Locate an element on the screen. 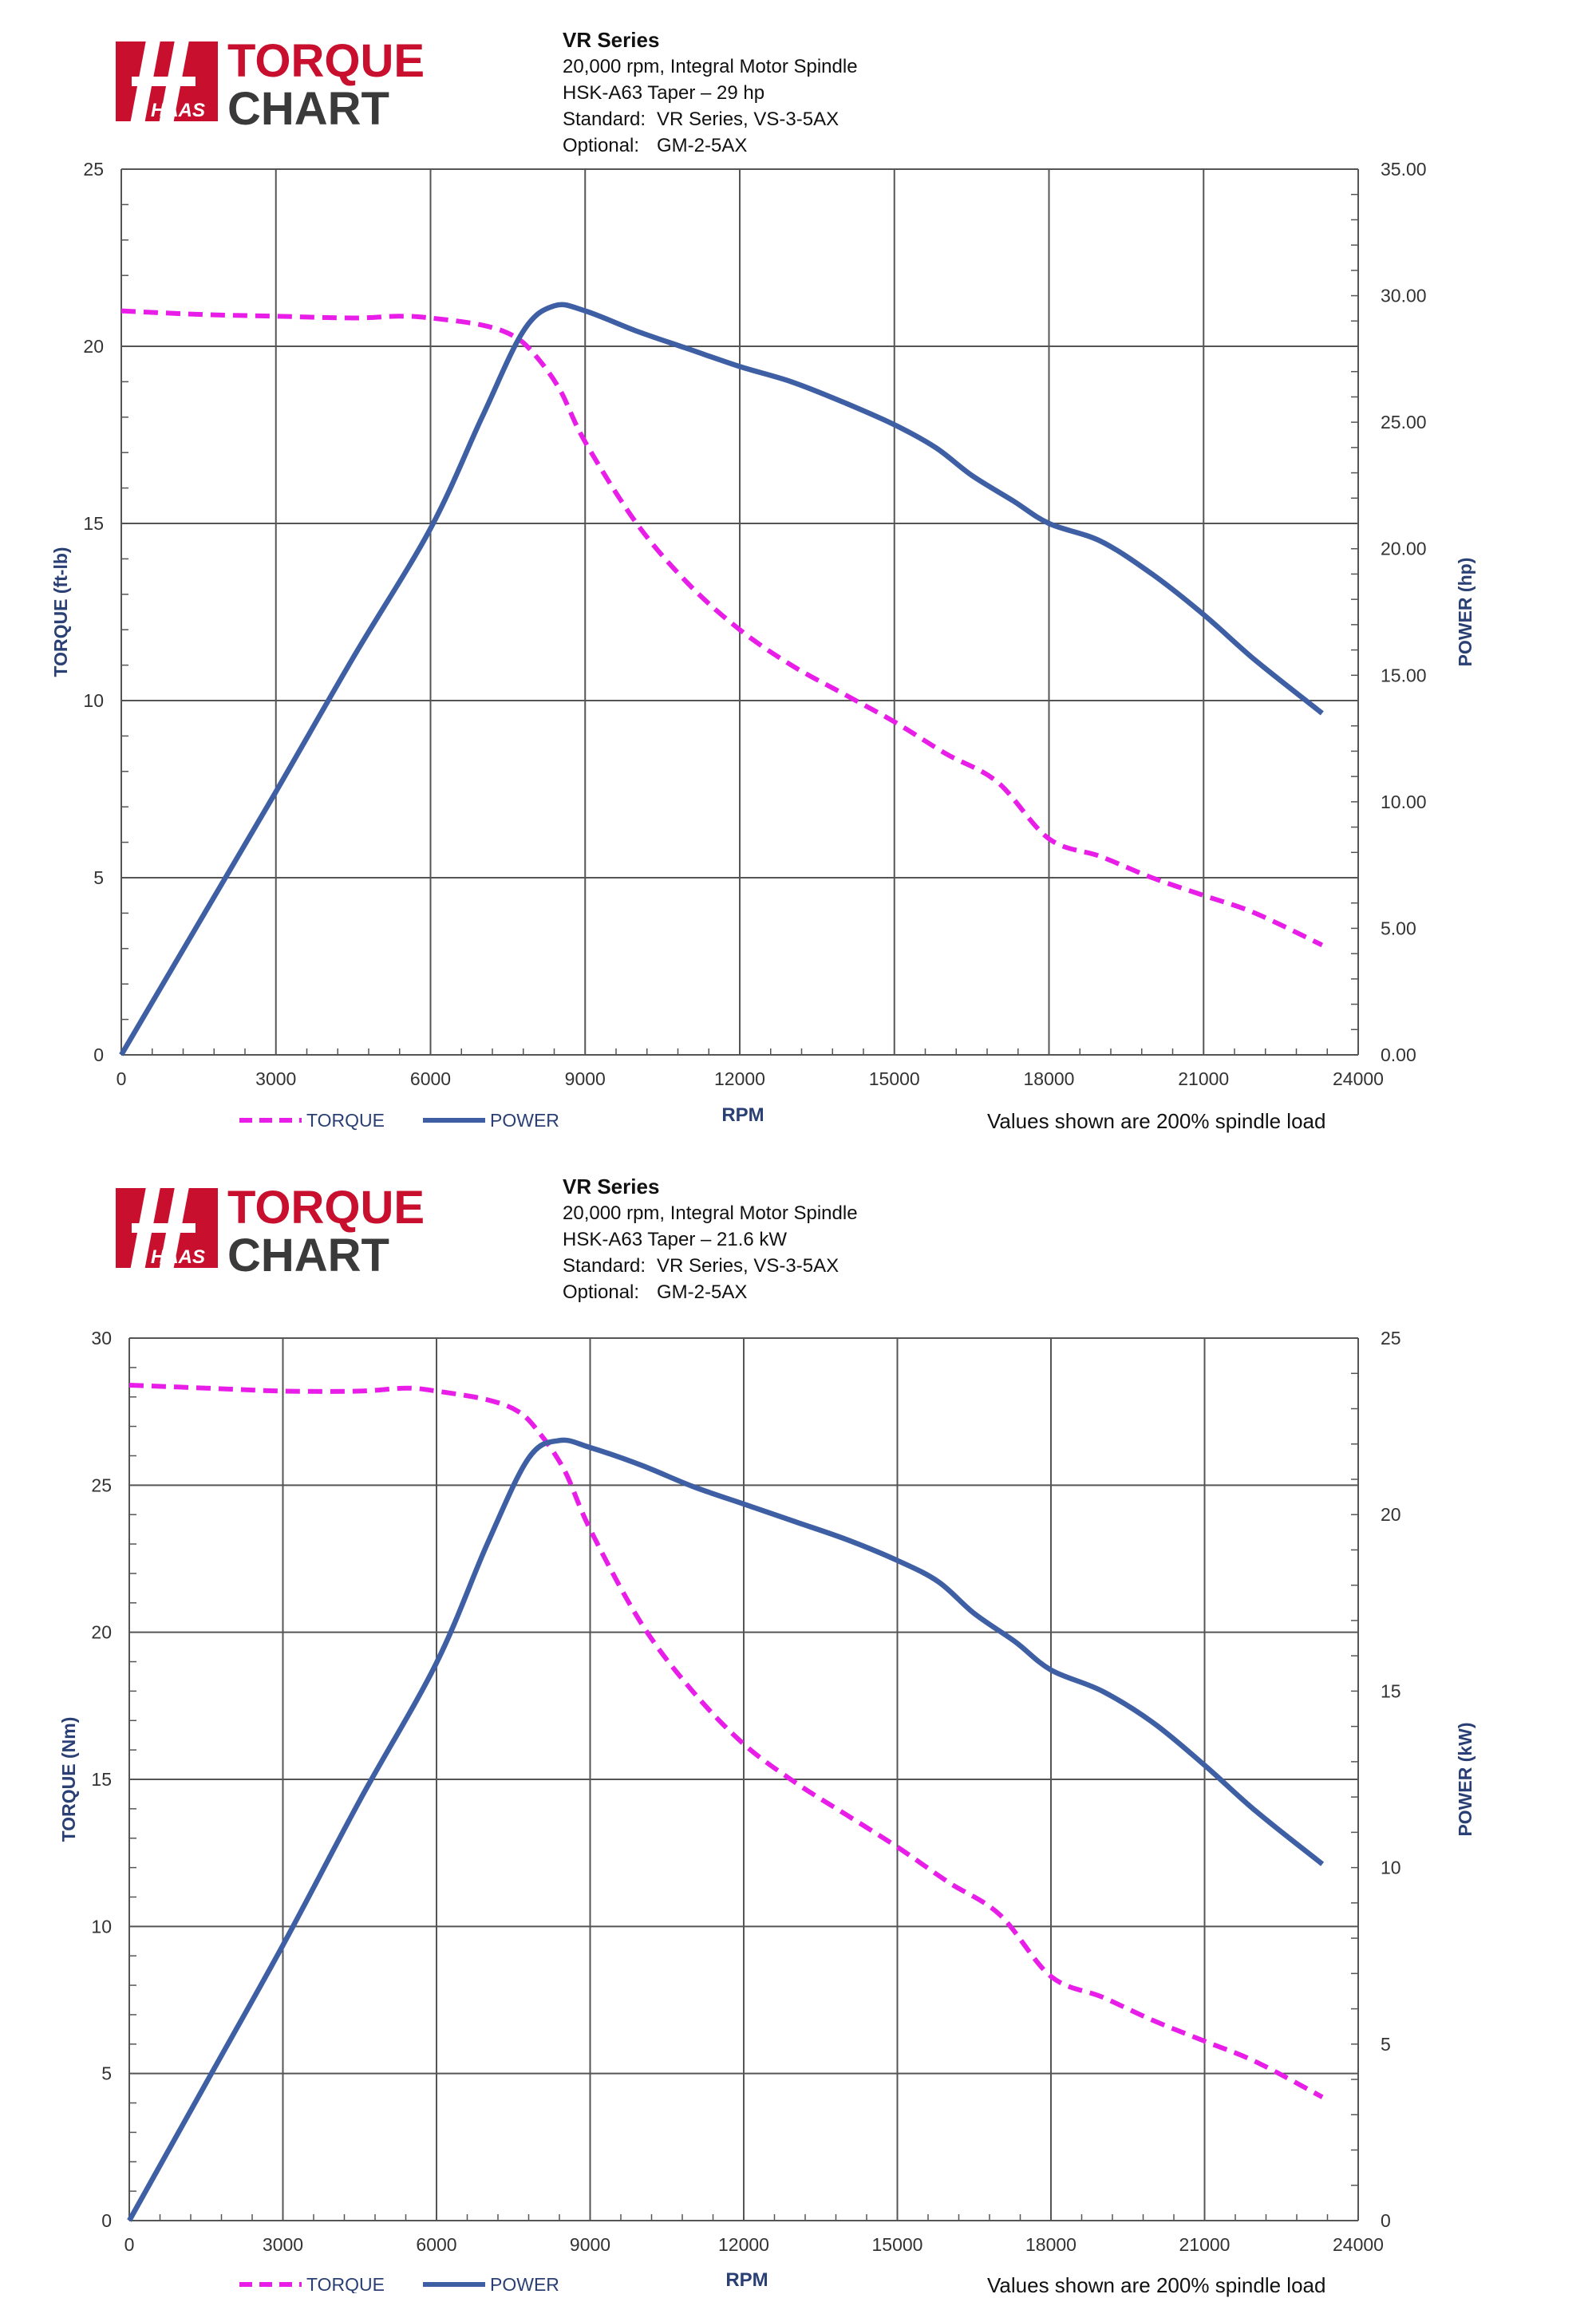  right-tick-label: 20 is located at coordinates (1391, 1514).